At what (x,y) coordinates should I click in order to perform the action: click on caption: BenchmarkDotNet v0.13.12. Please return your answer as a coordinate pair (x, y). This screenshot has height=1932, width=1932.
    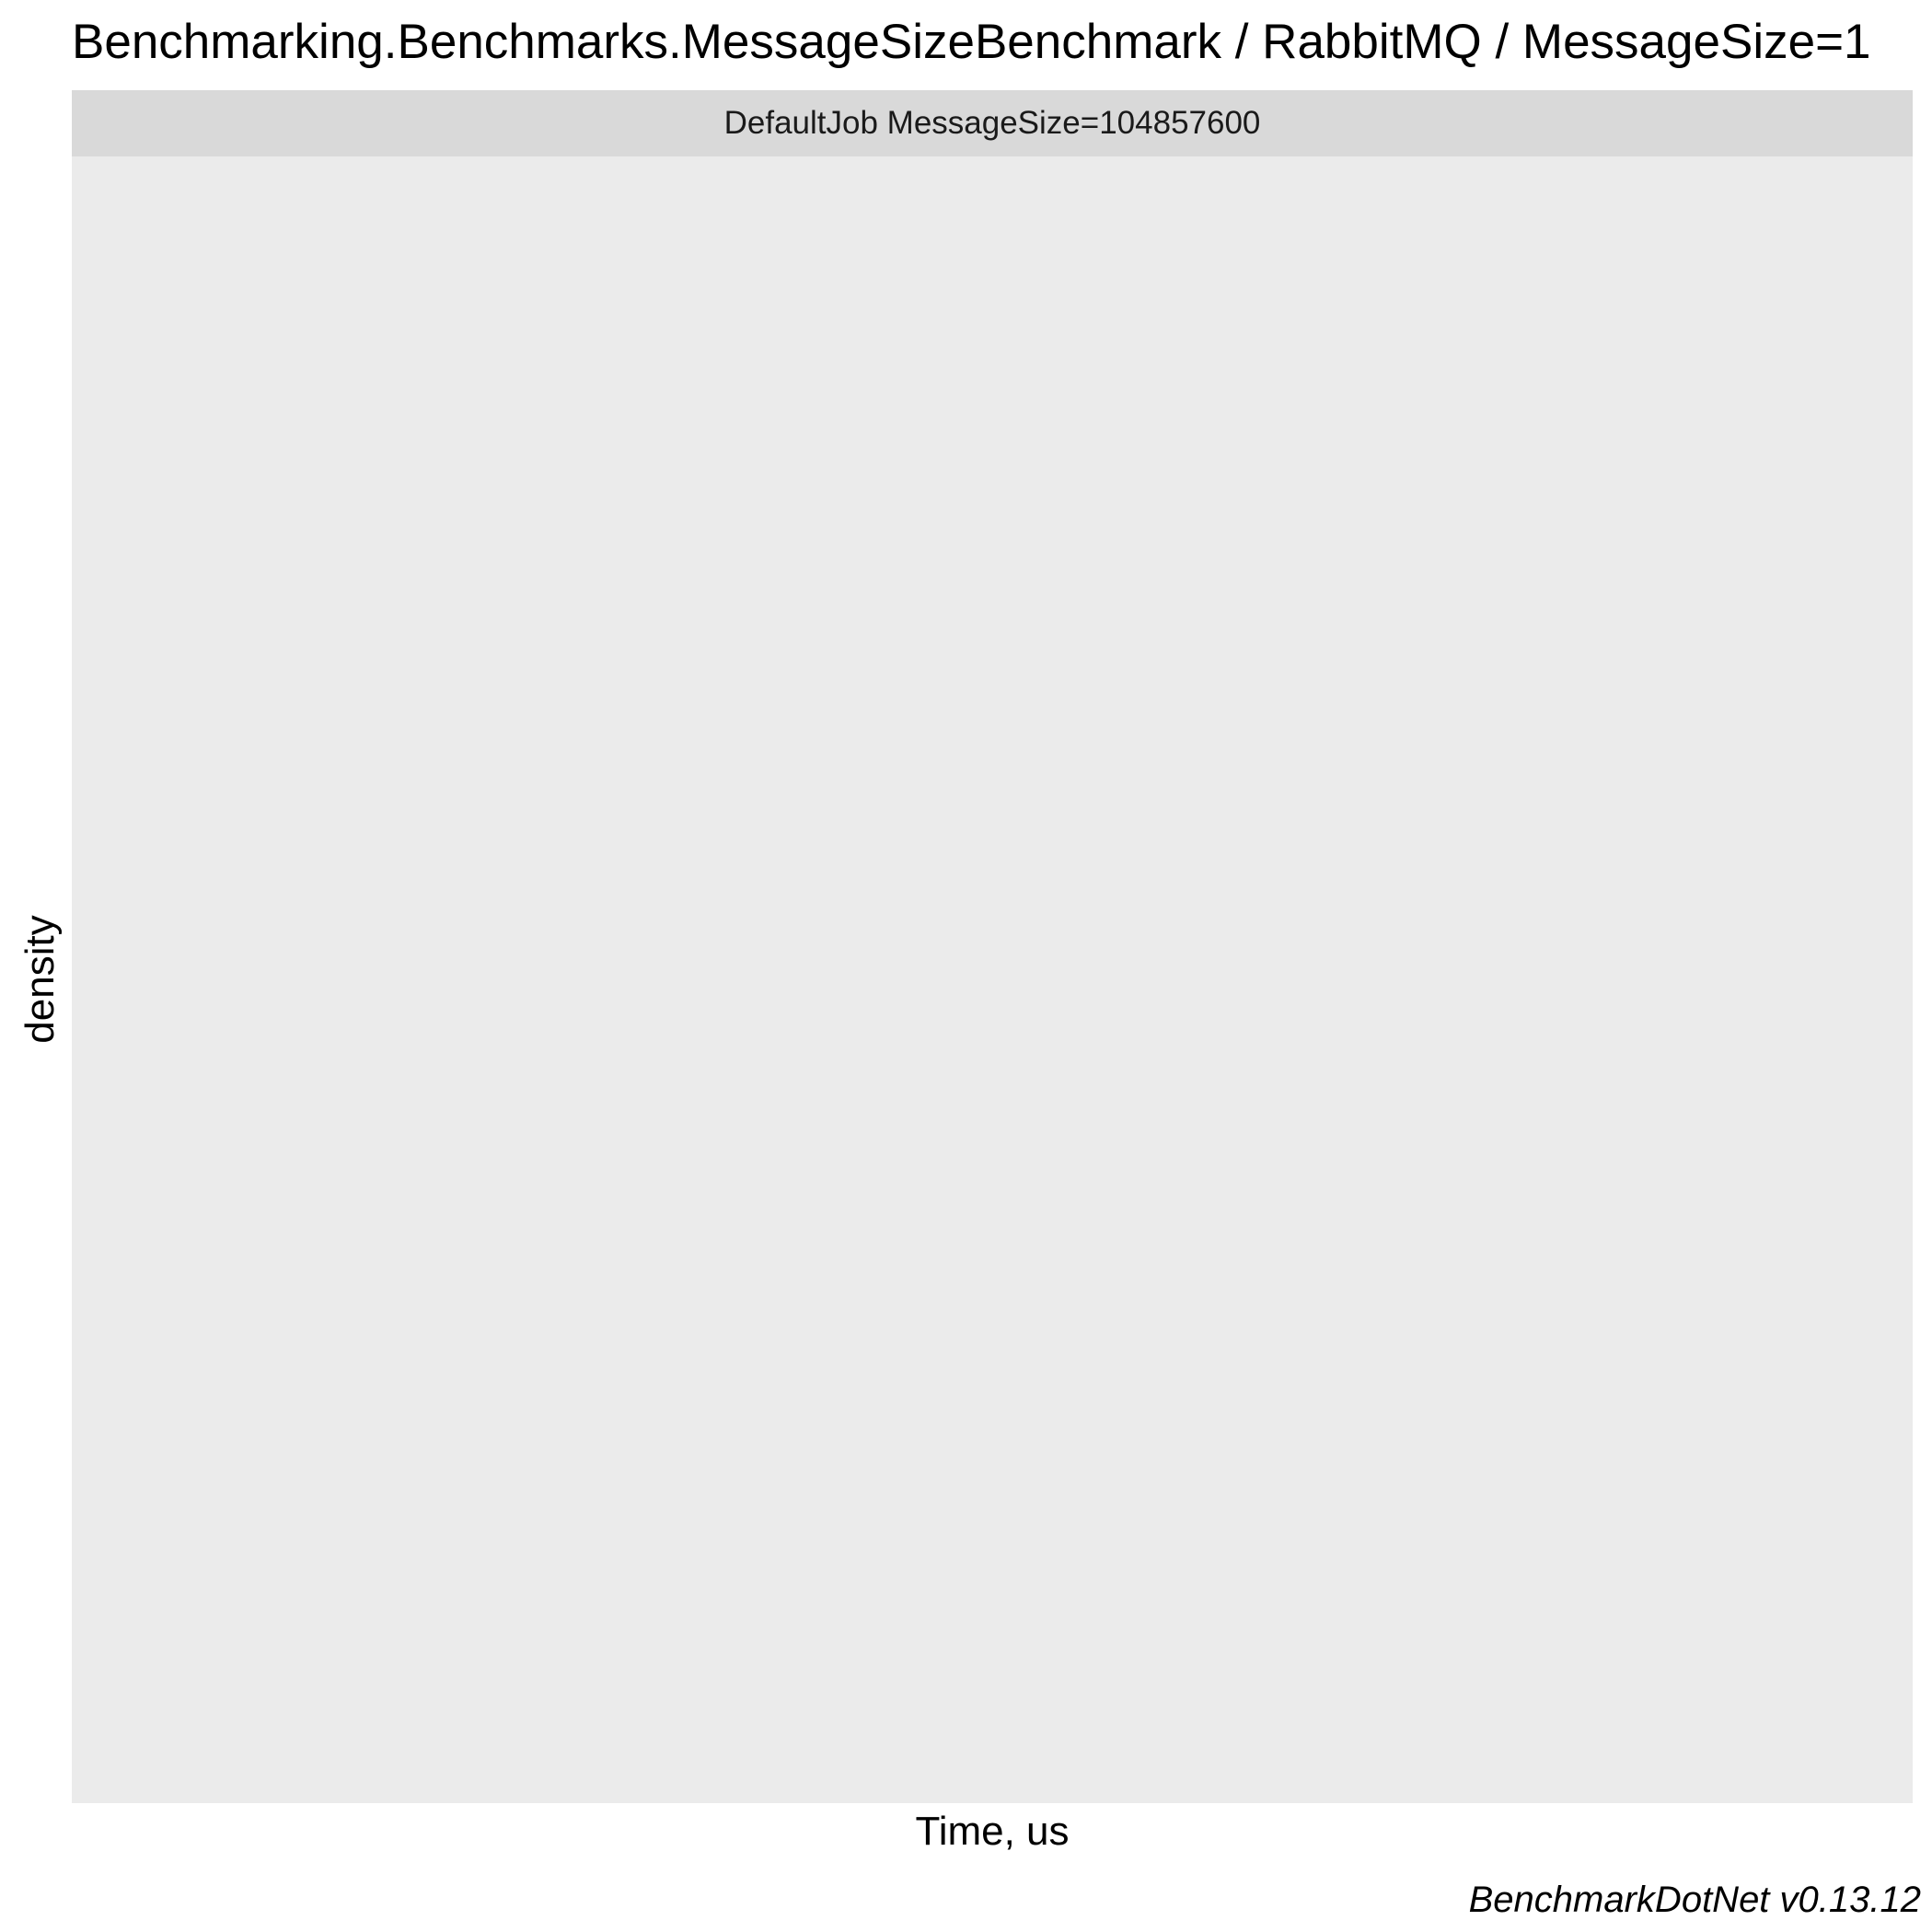
    Looking at the image, I should click on (1694, 1900).